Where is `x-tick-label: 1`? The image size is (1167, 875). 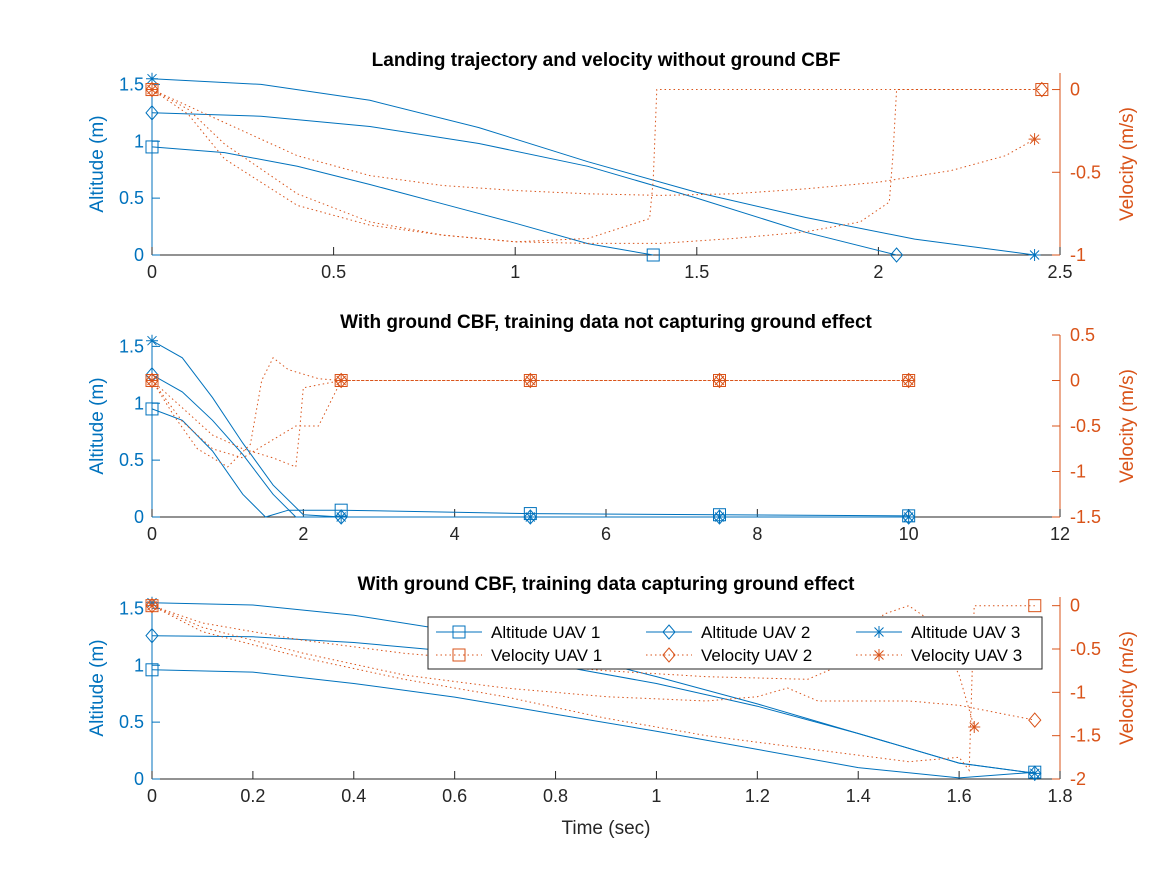 x-tick-label: 1 is located at coordinates (656, 796).